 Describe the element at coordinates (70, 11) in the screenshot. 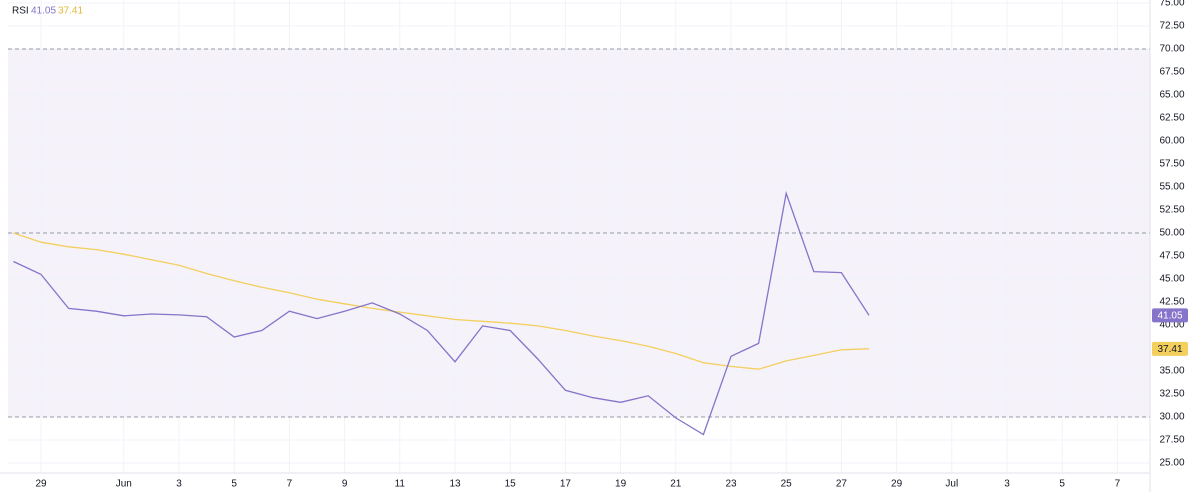

I see `legend-value: 37.41` at that location.